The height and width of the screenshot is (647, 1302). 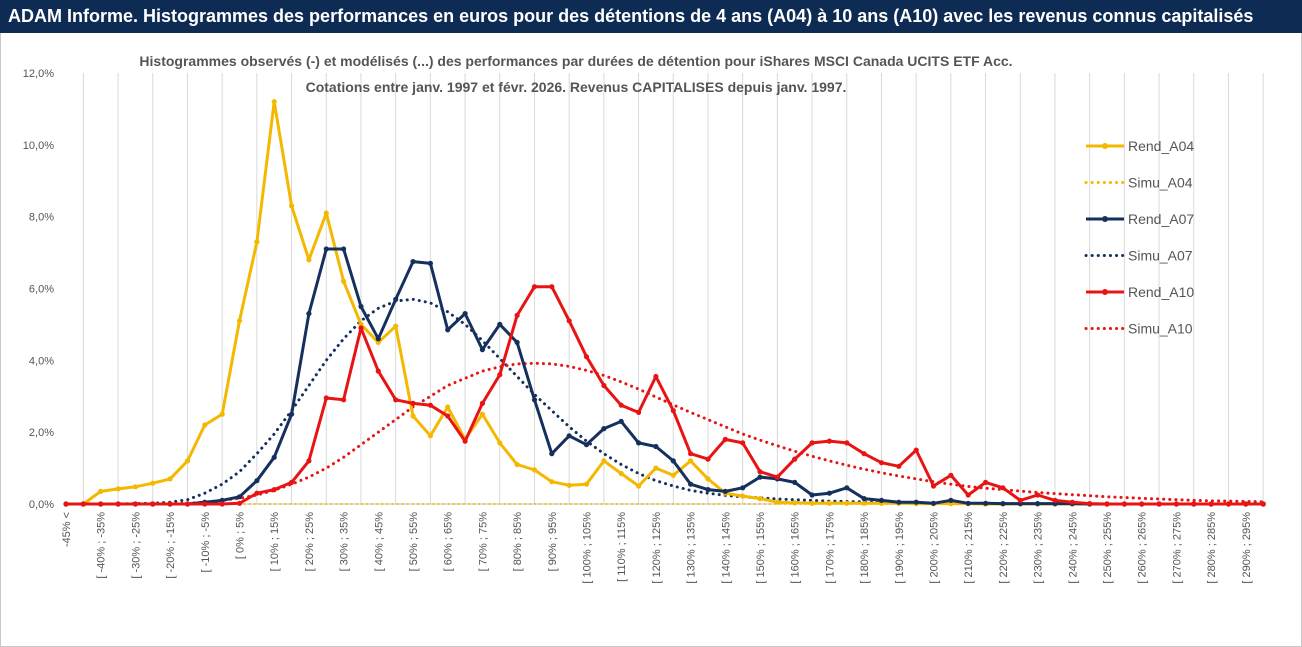 What do you see at coordinates (38, 74) in the screenshot?
I see `y-tick-label: 12,0%` at bounding box center [38, 74].